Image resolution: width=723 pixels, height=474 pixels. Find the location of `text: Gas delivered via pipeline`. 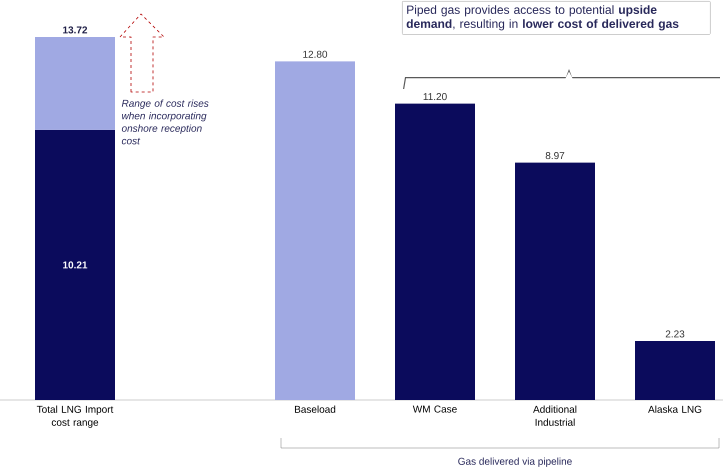

text: Gas delivered via pipeline is located at coordinates (515, 462).